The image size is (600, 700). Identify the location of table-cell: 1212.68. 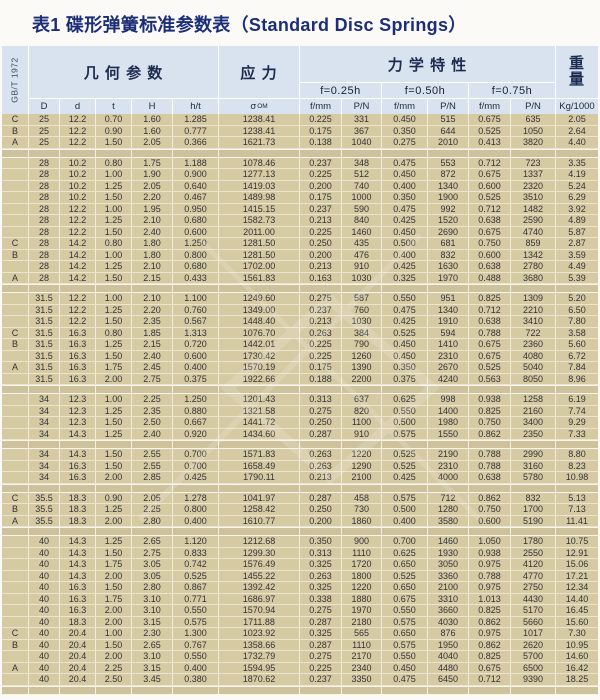
(259, 541).